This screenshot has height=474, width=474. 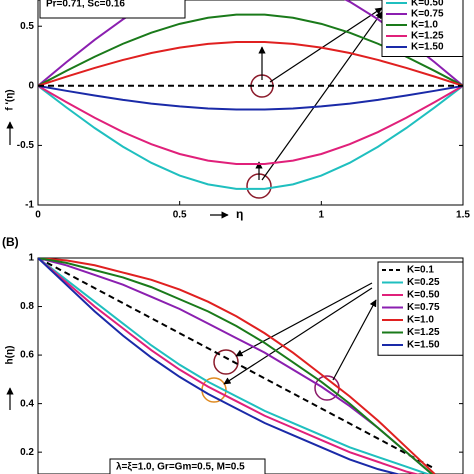 What do you see at coordinates (27, 403) in the screenshot?
I see `y-tick-label: 0.4` at bounding box center [27, 403].